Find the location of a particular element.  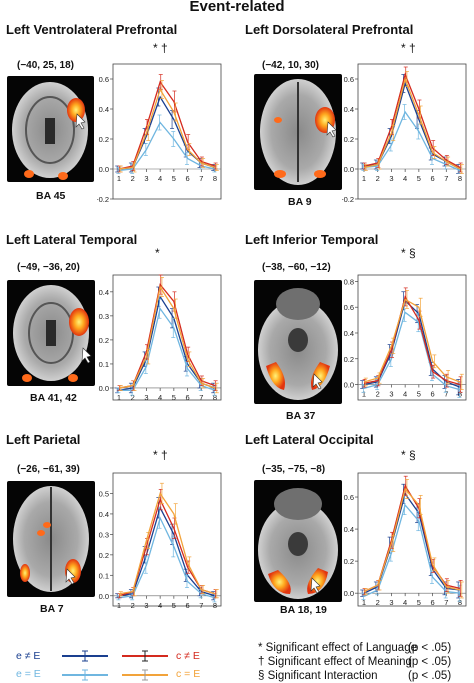

timecourse-chart-ventrolateral-prefrontal: −0.2 0.0 0.2 0.4 0.6 1 23 4 56 7 8 is located at coordinates (159, 133).